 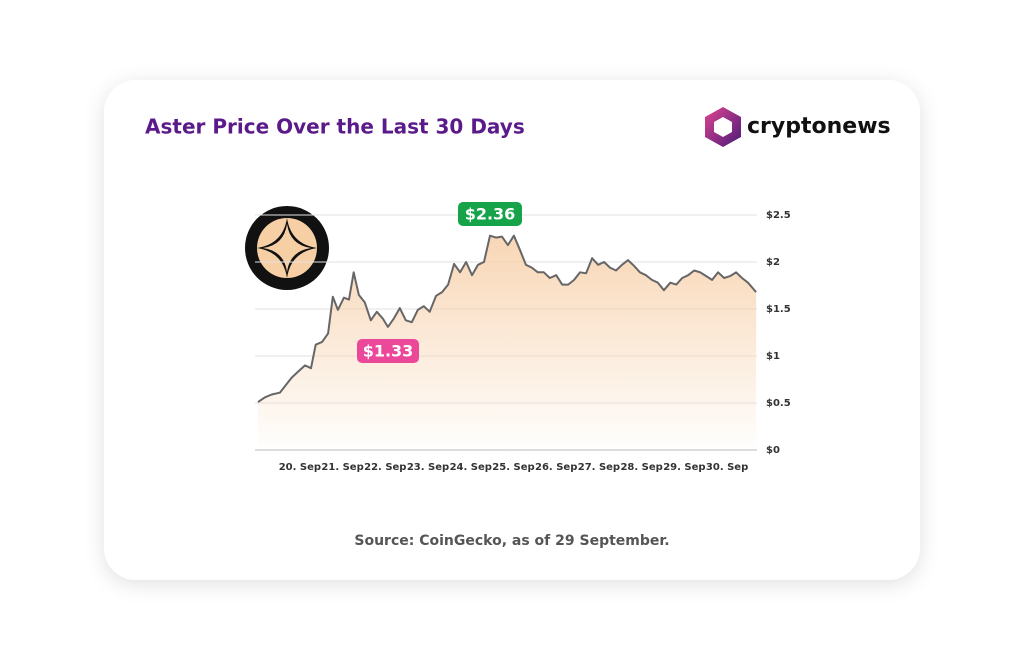 I want to click on chart-title: Aster Price Over the Last 30 Days, so click(x=335, y=127).